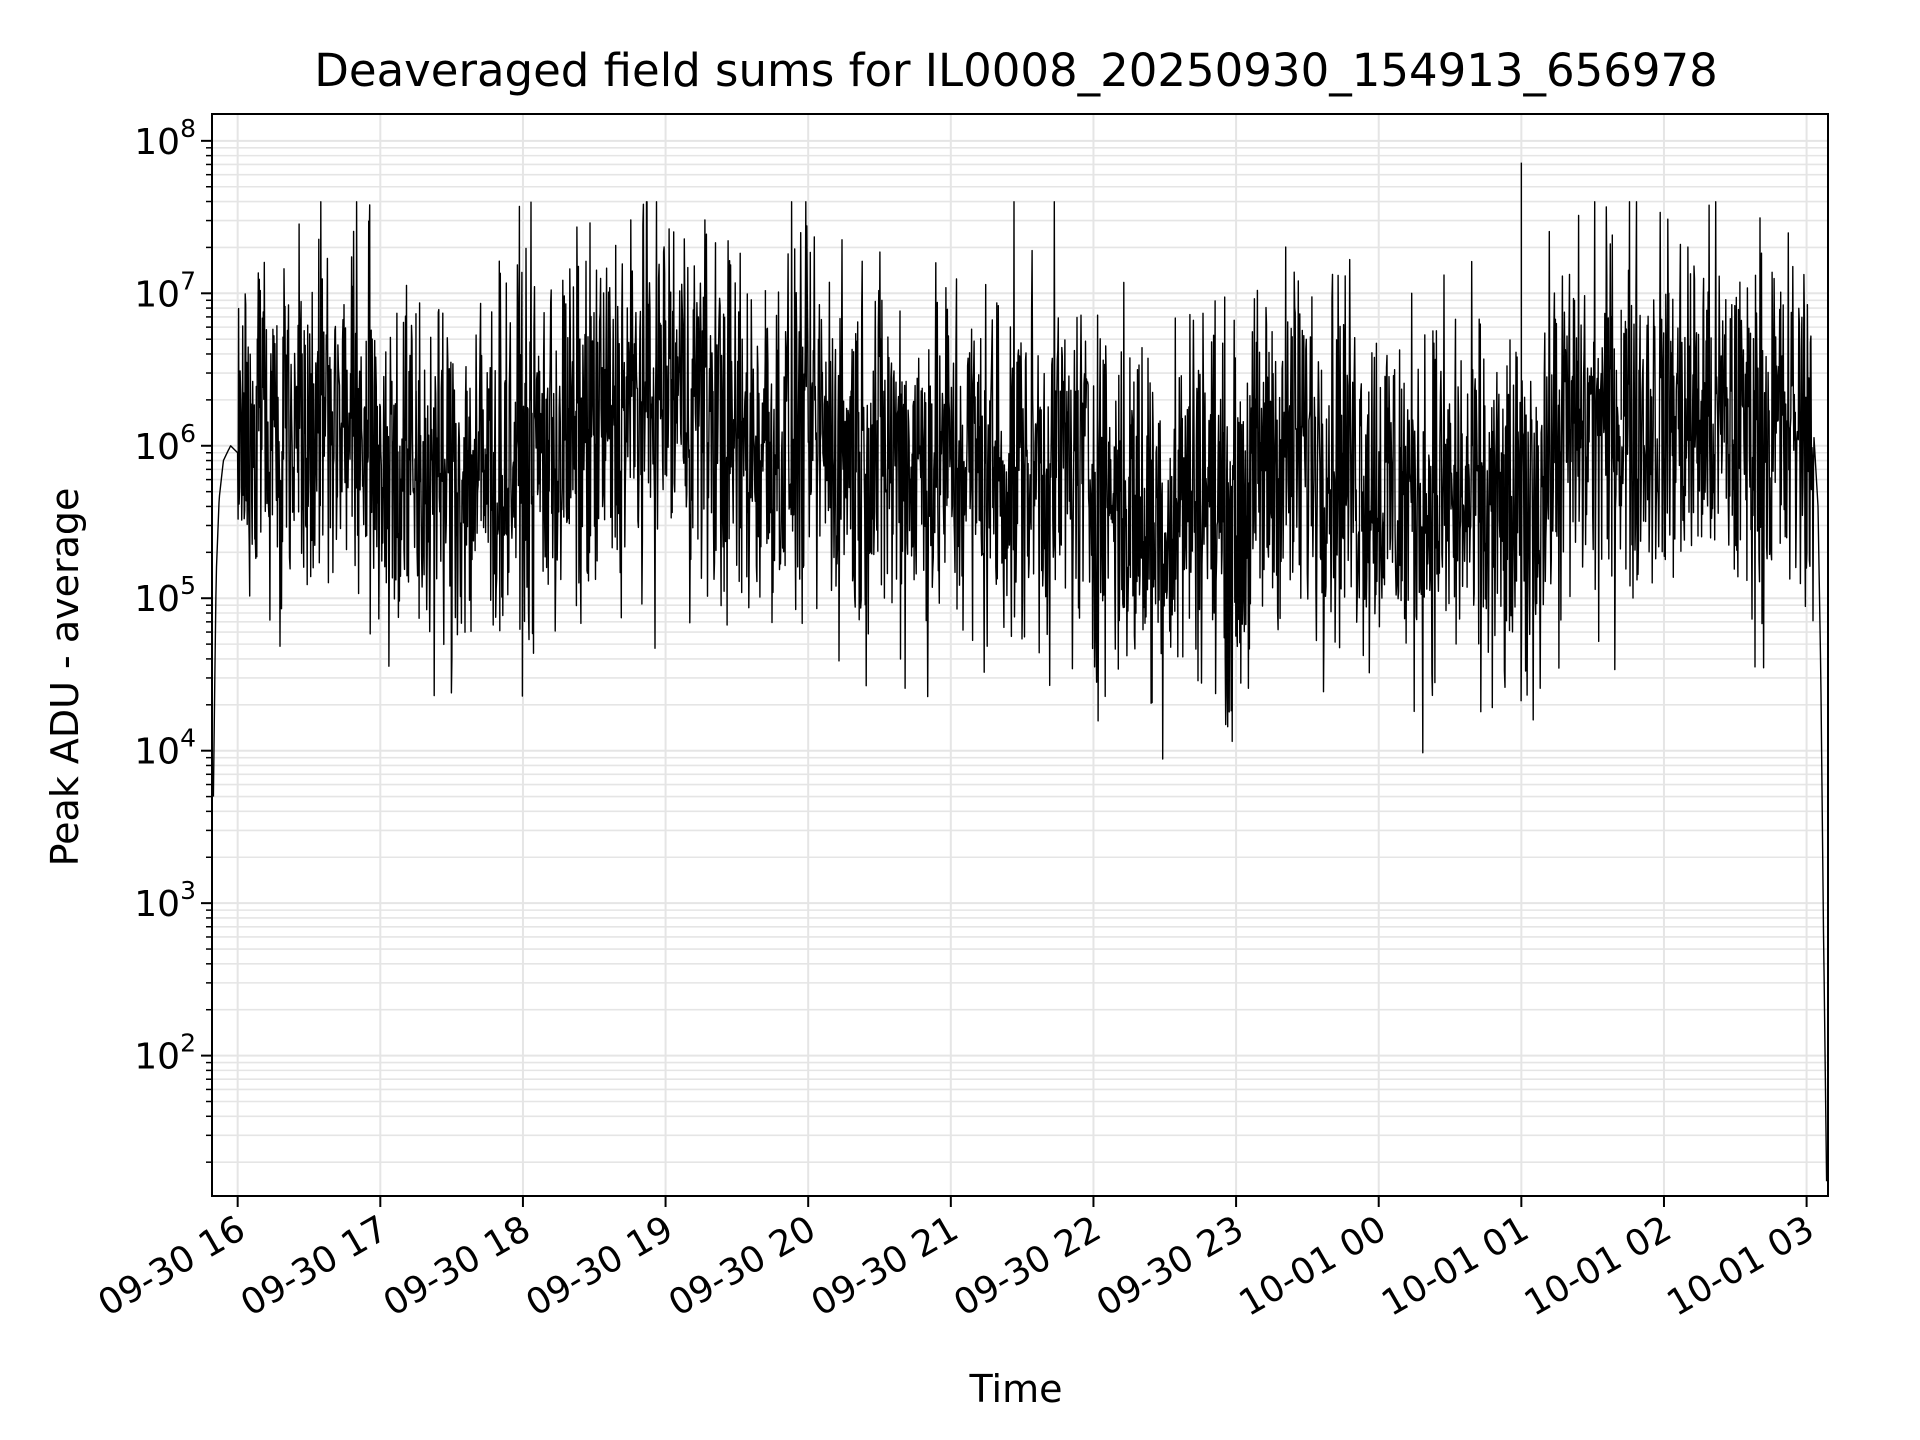 The image size is (1920, 1440). I want to click on y-tick-label: 10⁴, so click(165, 748).